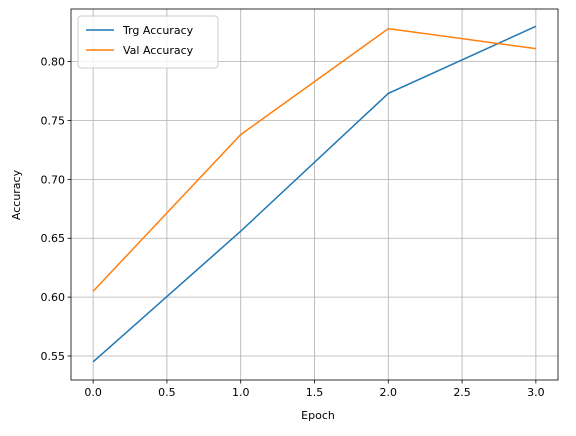 Image resolution: width=576 pixels, height=436 pixels. I want to click on x-tick-label: 2.0, so click(389, 392).